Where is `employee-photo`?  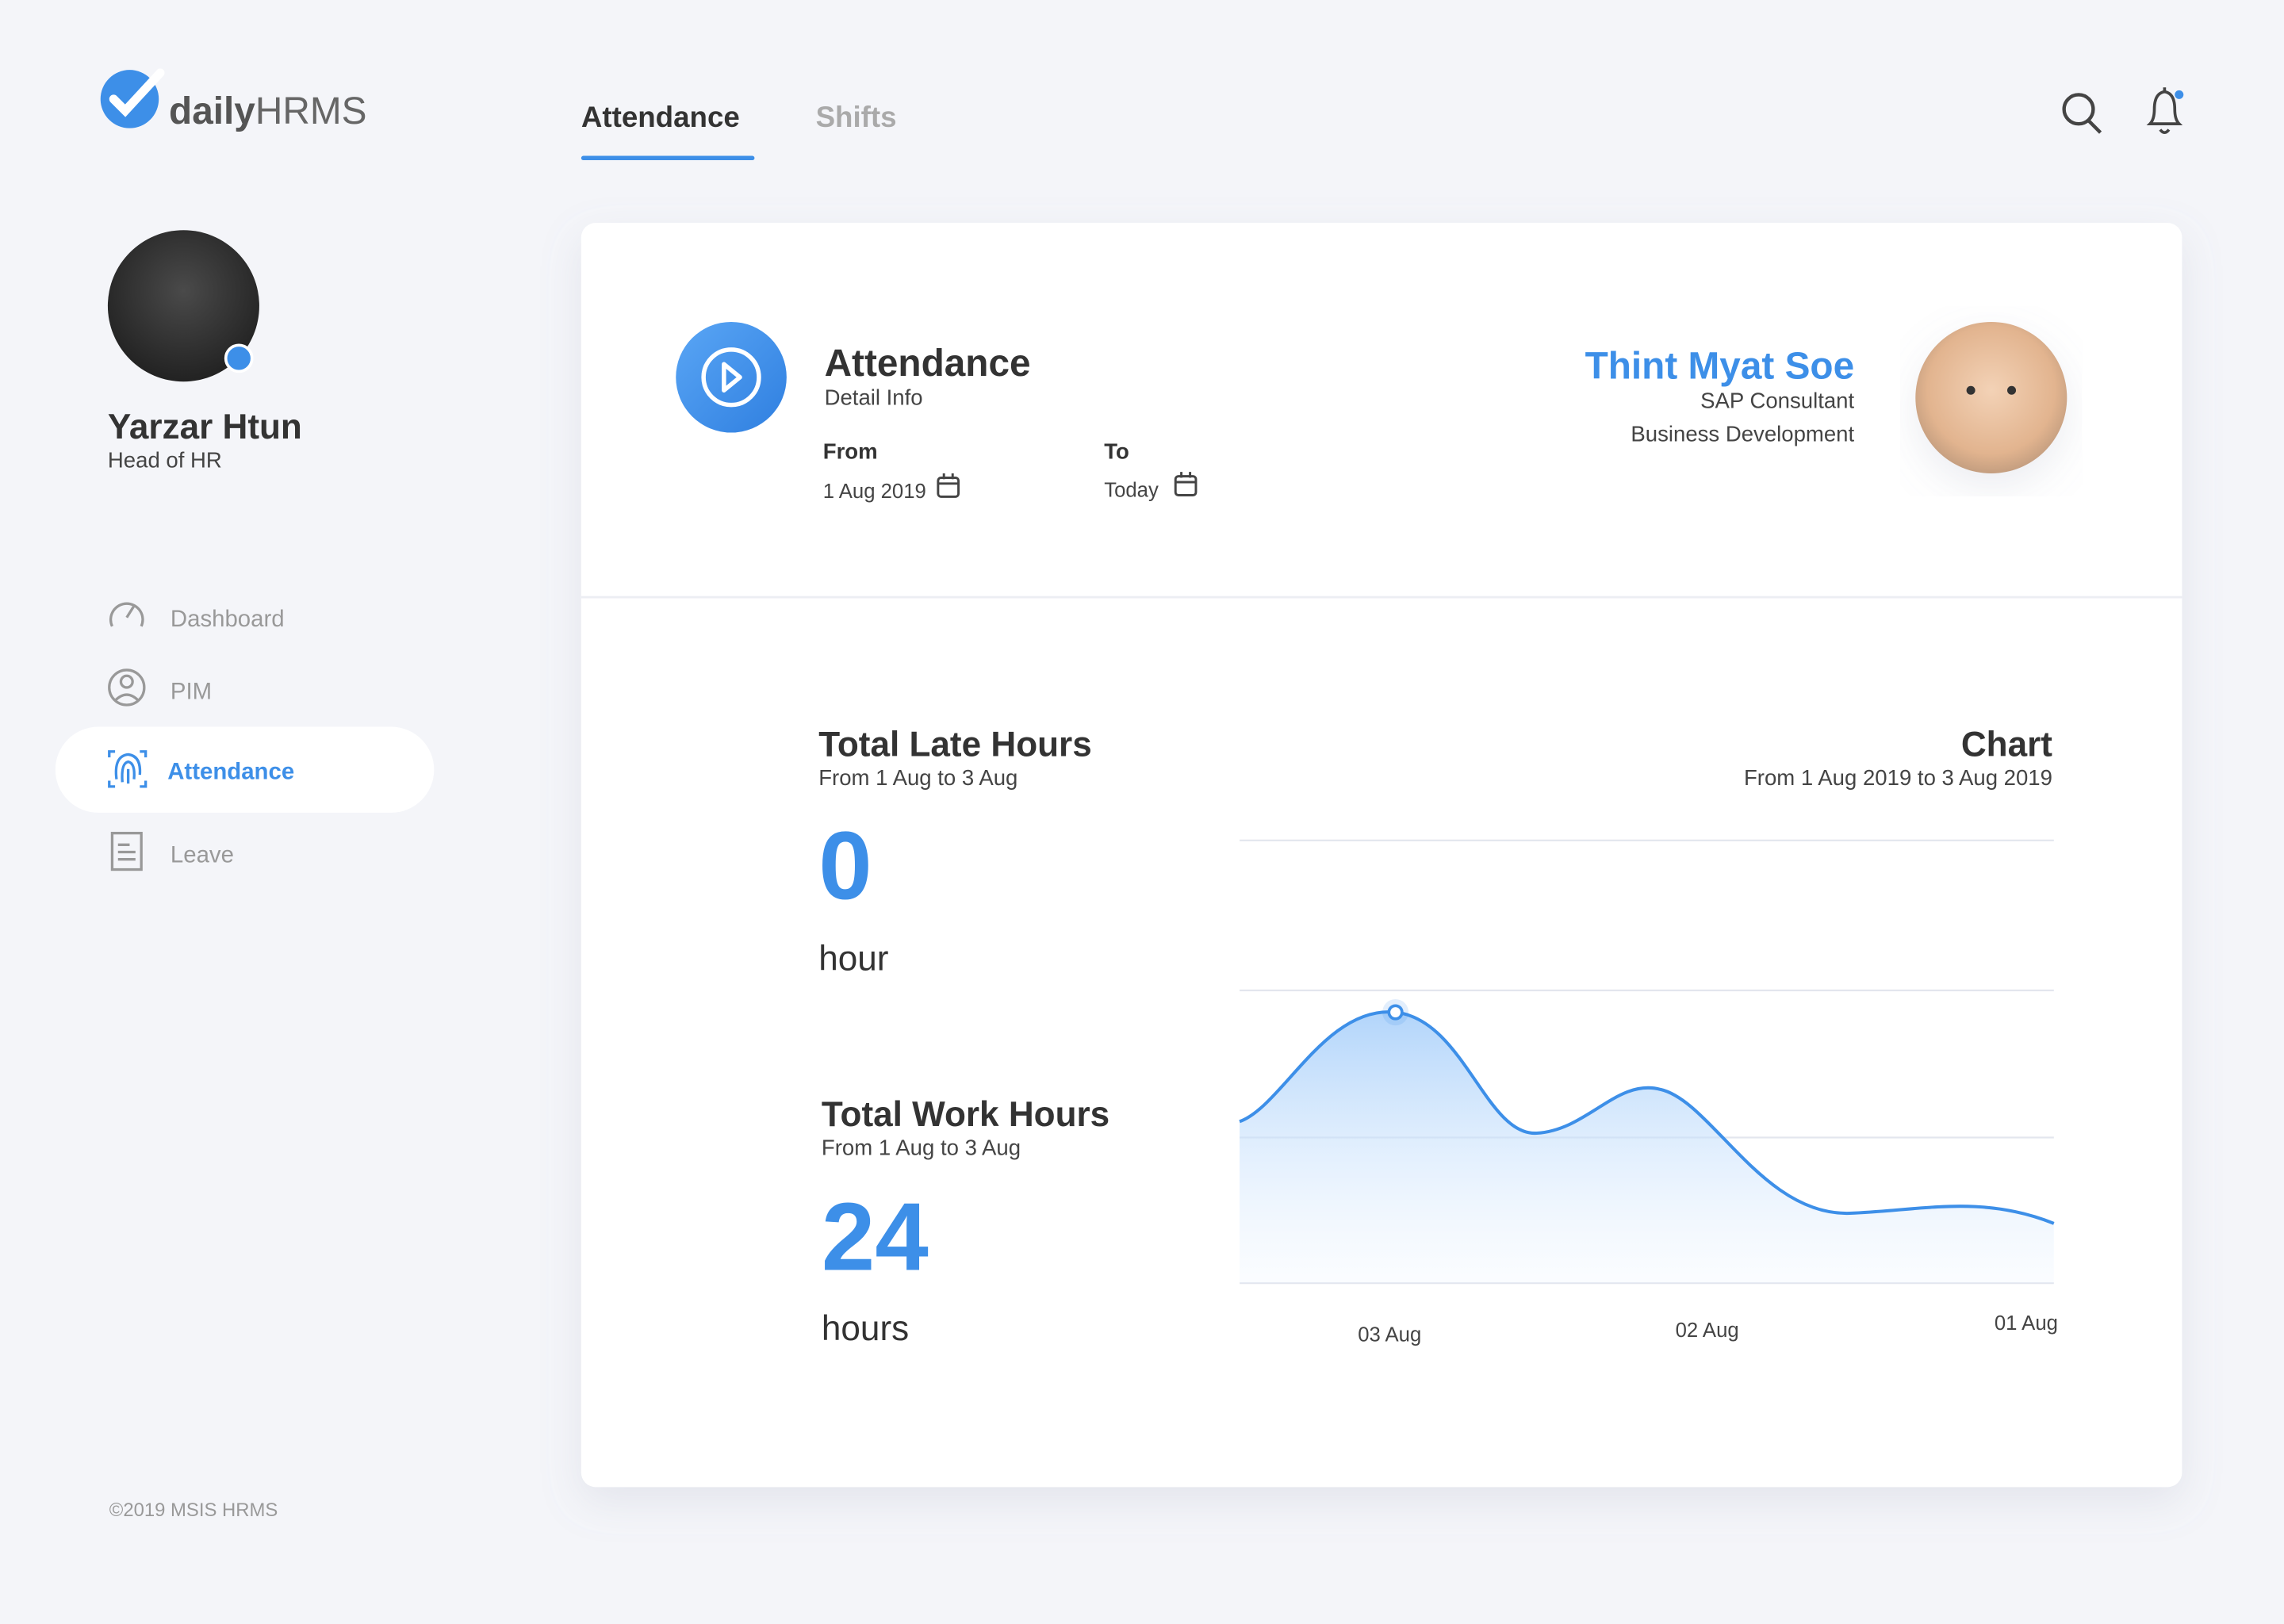 employee-photo is located at coordinates (1991, 397).